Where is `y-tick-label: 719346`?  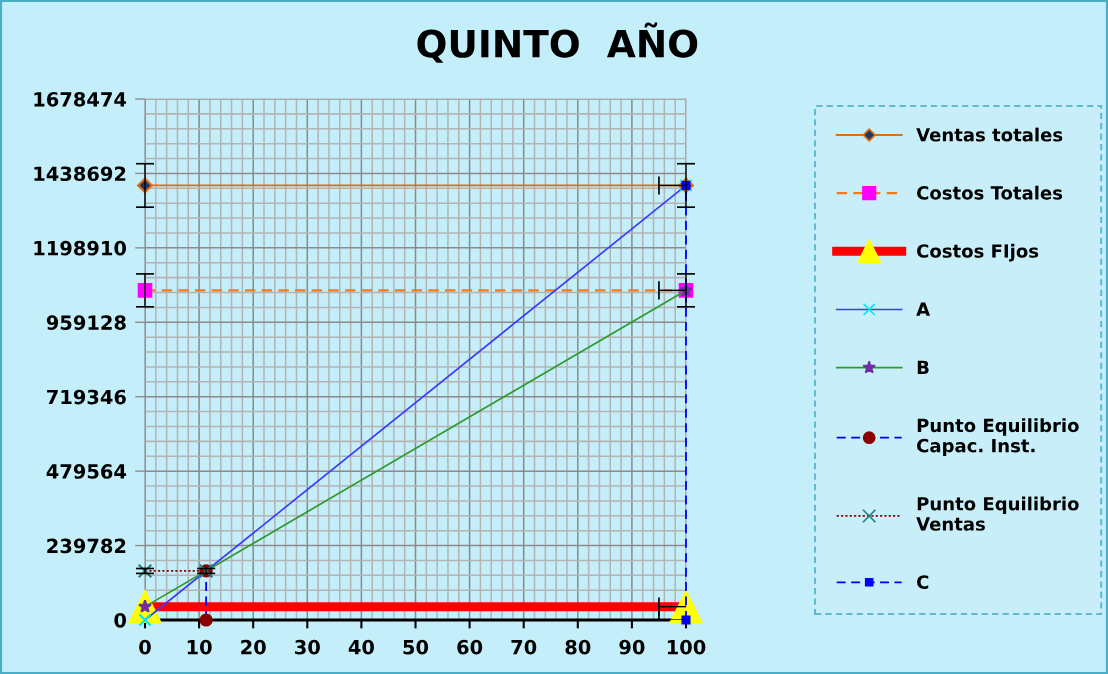 y-tick-label: 719346 is located at coordinates (86, 397).